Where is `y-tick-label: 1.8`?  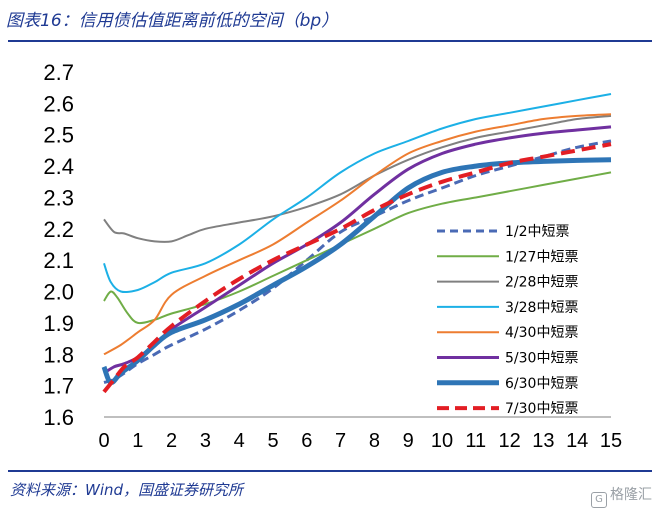 y-tick-label: 1.8 is located at coordinates (58, 354).